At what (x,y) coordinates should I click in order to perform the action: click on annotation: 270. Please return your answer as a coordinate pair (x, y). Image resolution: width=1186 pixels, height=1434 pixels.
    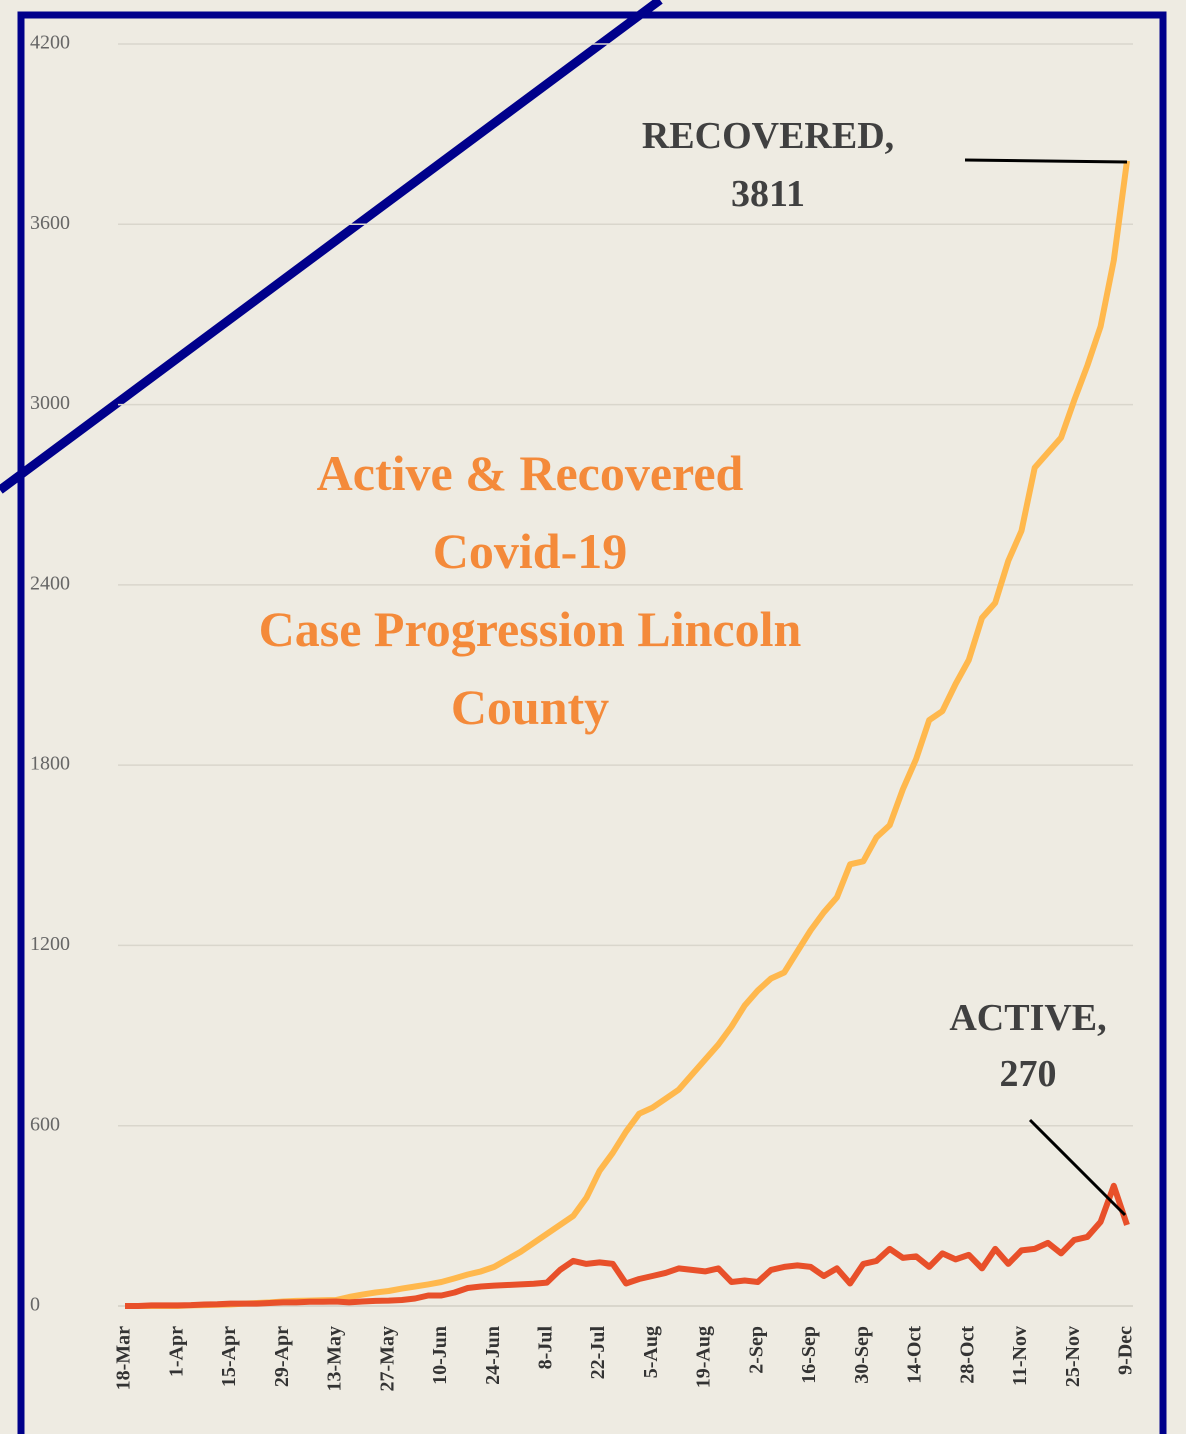
    Looking at the image, I should click on (1028, 1074).